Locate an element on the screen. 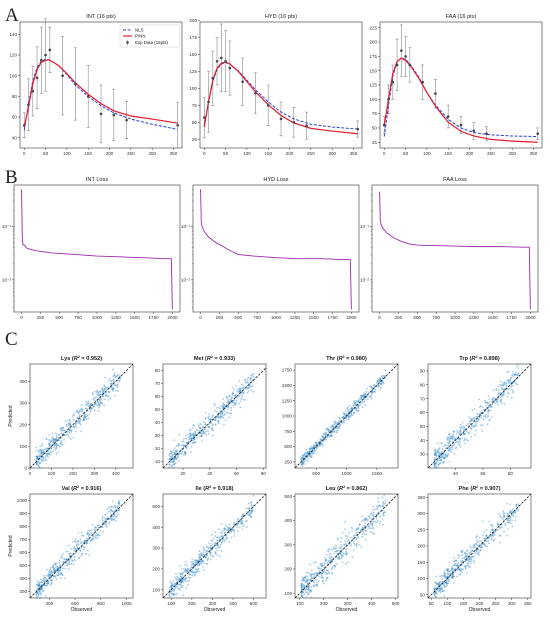 The image size is (550, 620). title-name: Ile ( is located at coordinates (201, 489).